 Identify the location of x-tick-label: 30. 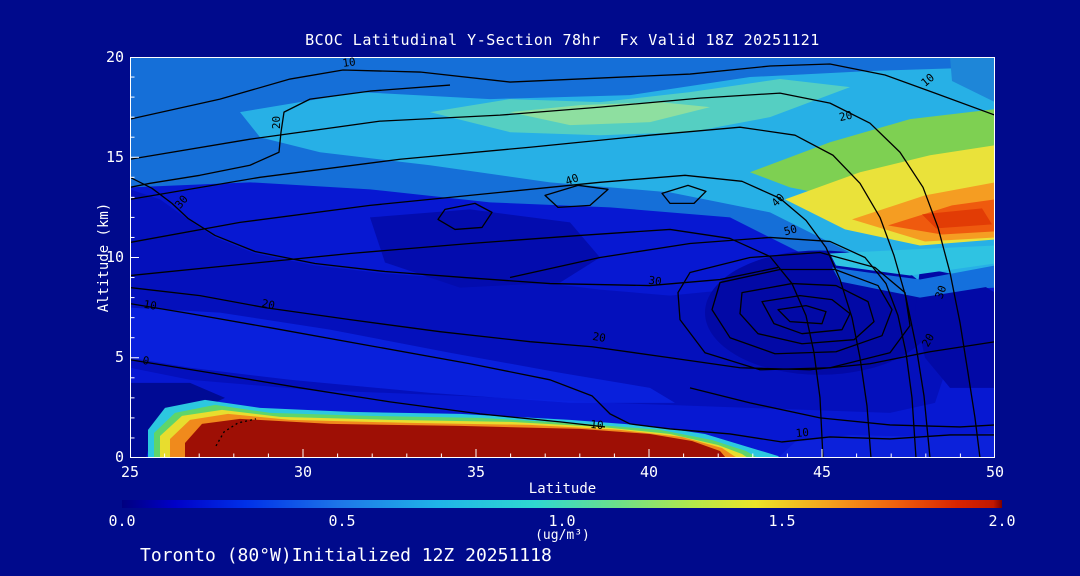
(303, 472).